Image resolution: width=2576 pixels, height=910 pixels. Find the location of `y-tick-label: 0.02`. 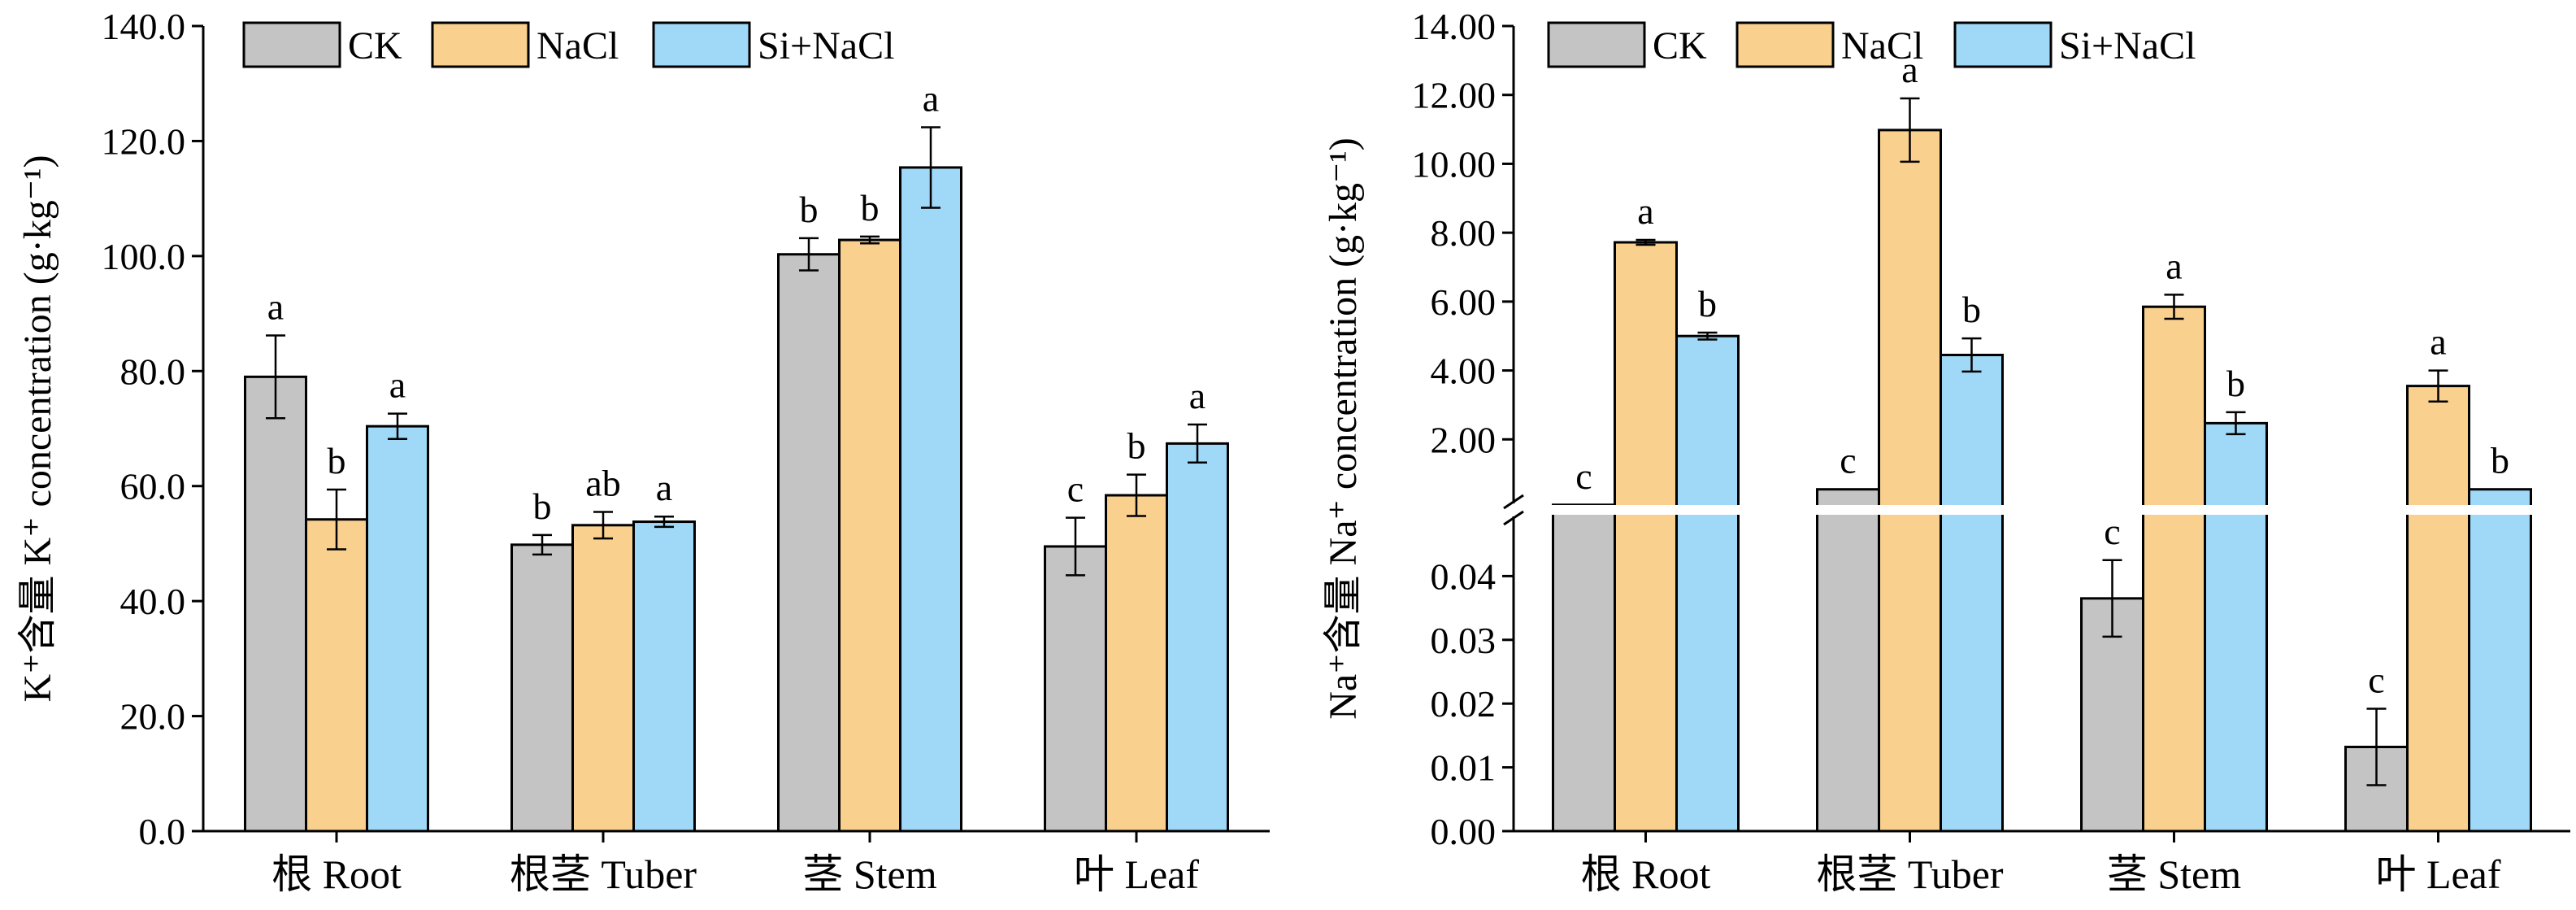

y-tick-label: 0.02 is located at coordinates (1464, 704).